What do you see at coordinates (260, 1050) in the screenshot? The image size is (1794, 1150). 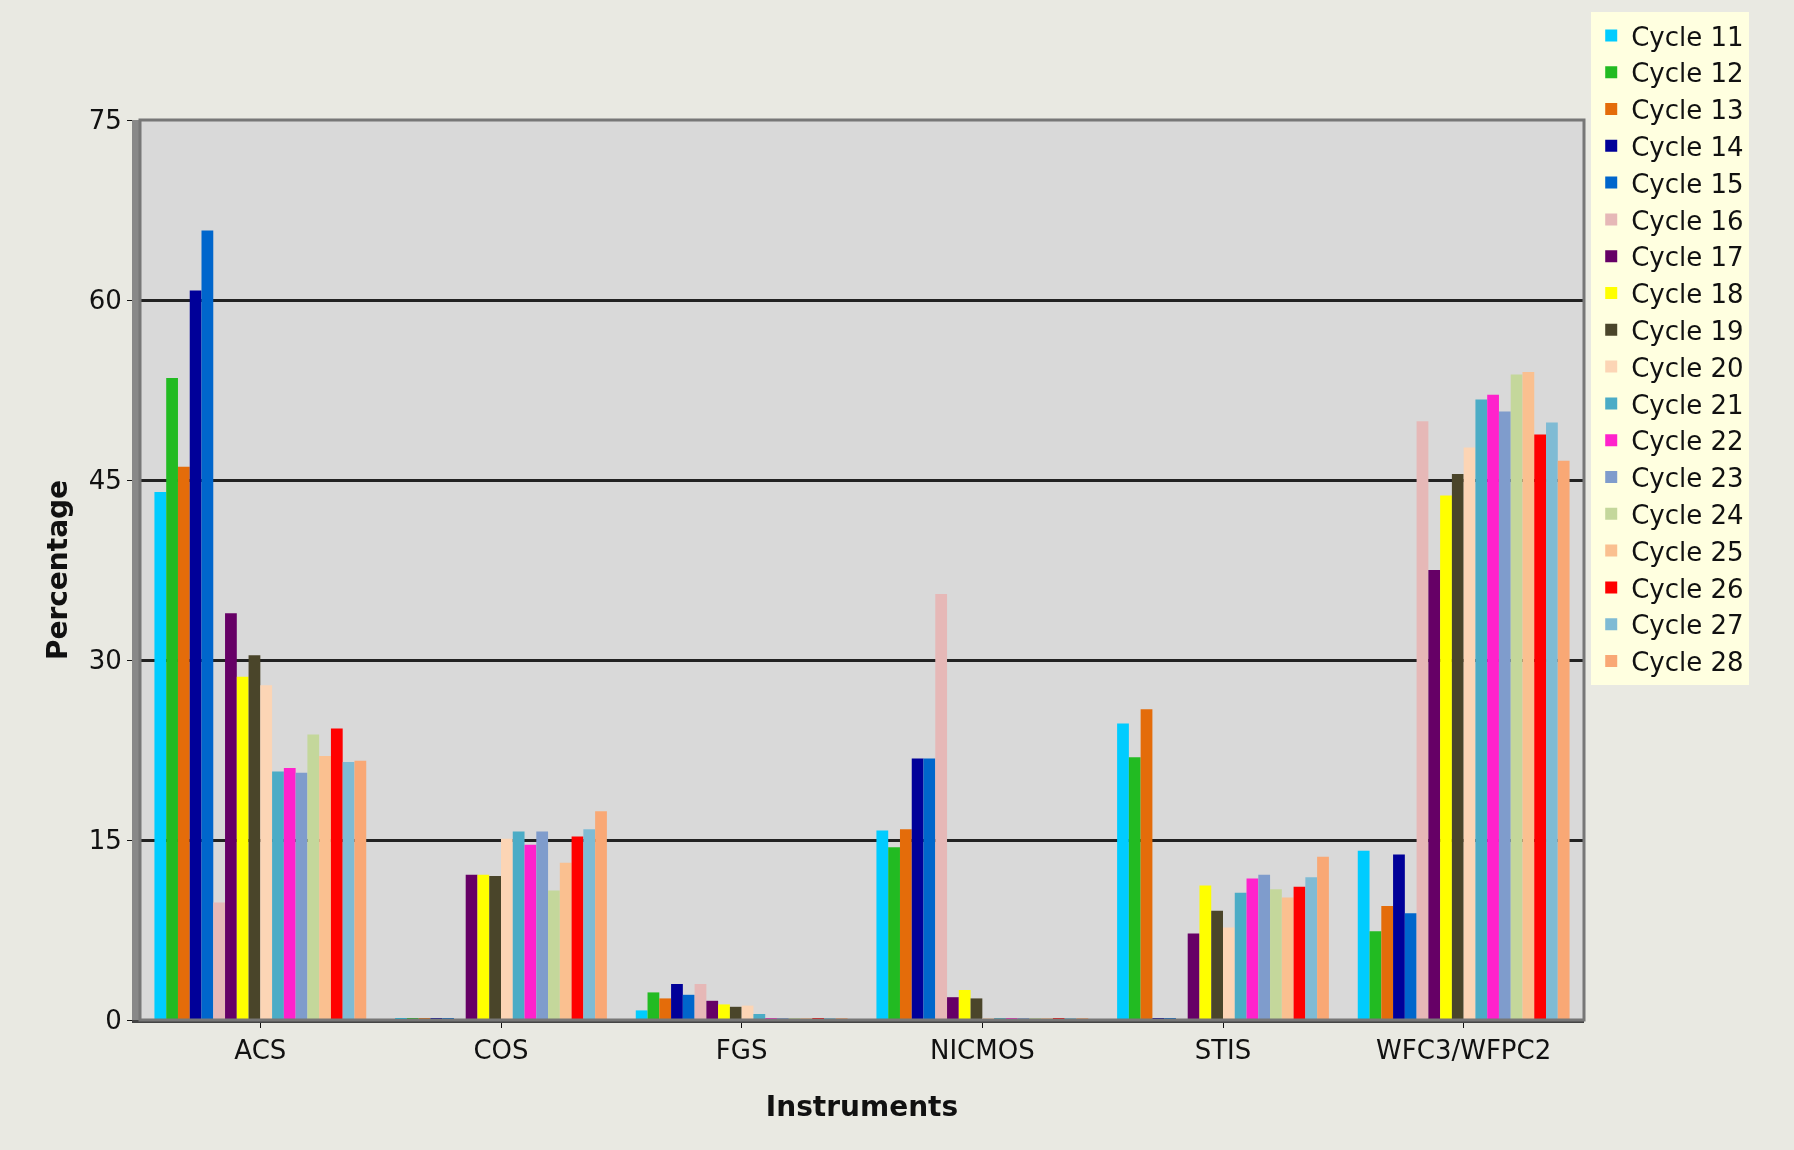 I see `x-tick-label: ACS` at bounding box center [260, 1050].